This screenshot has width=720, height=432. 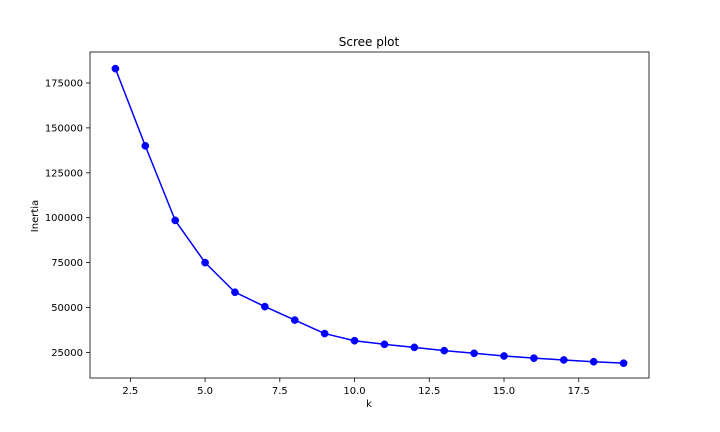 I want to click on x-tick-label: 5.0, so click(x=205, y=391).